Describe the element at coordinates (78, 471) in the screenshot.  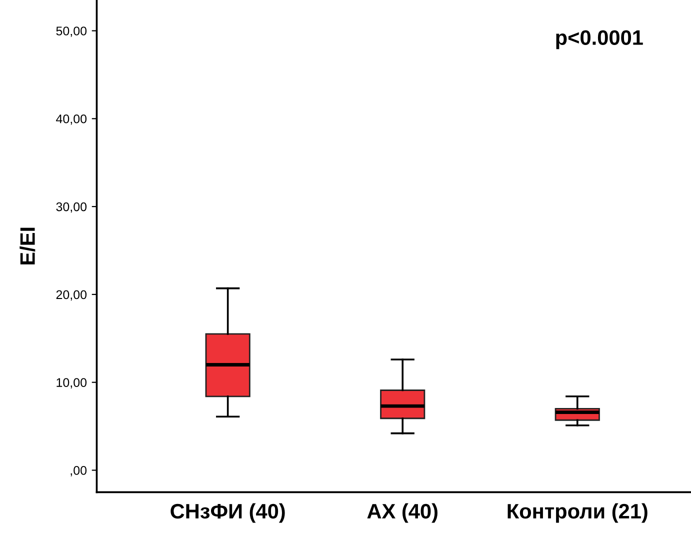
I see `y-tick-label: ,00` at that location.